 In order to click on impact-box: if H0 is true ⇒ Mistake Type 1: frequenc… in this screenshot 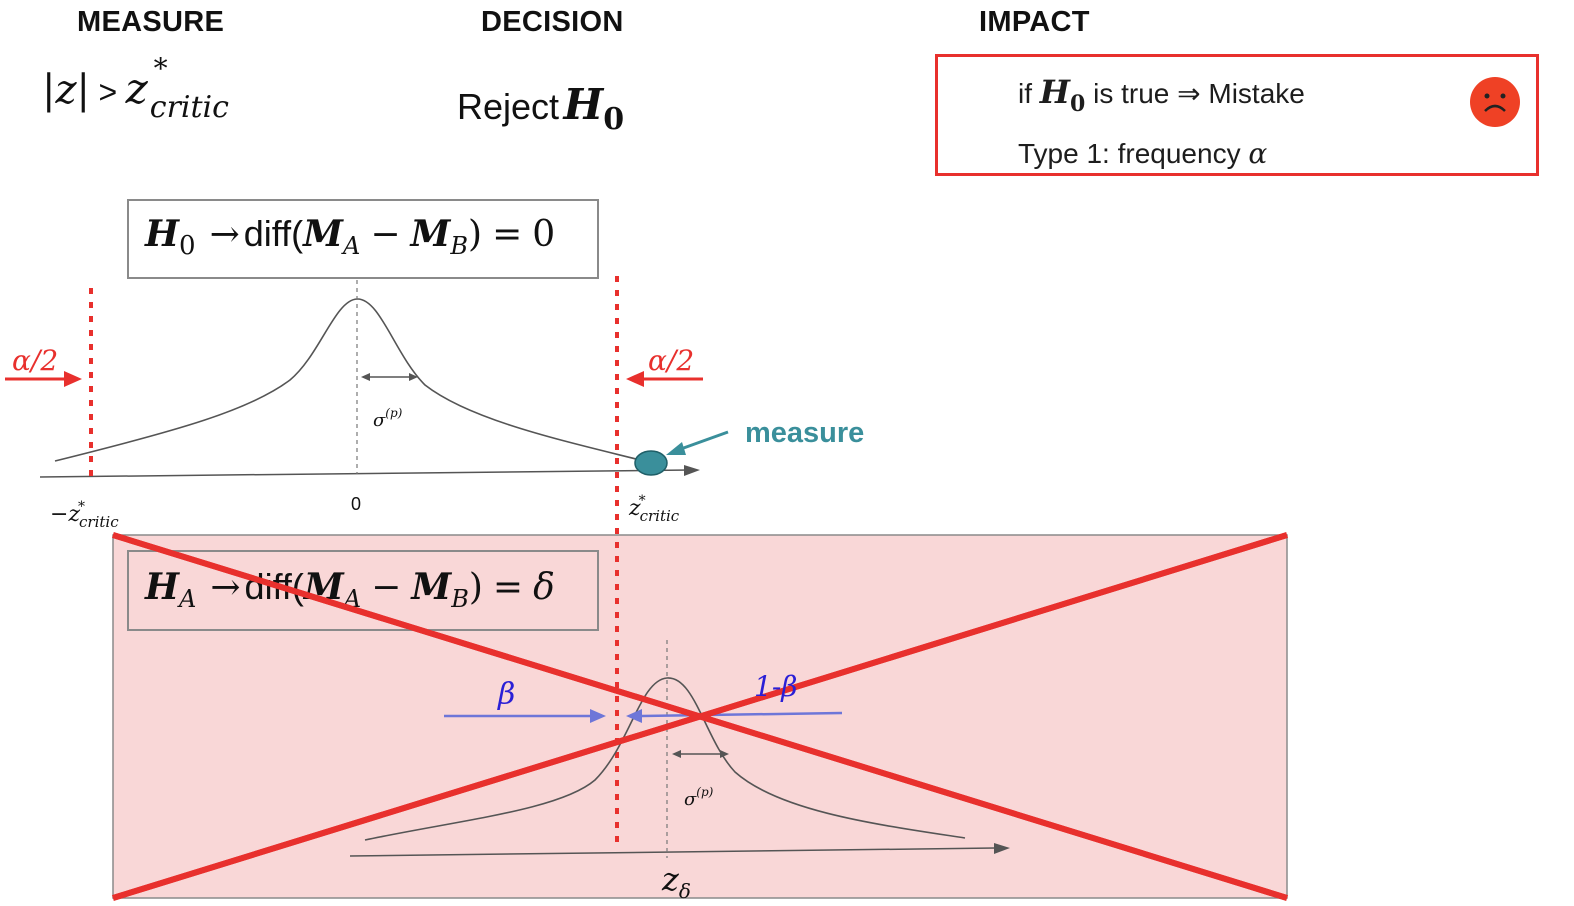, I will do `click(1237, 115)`.